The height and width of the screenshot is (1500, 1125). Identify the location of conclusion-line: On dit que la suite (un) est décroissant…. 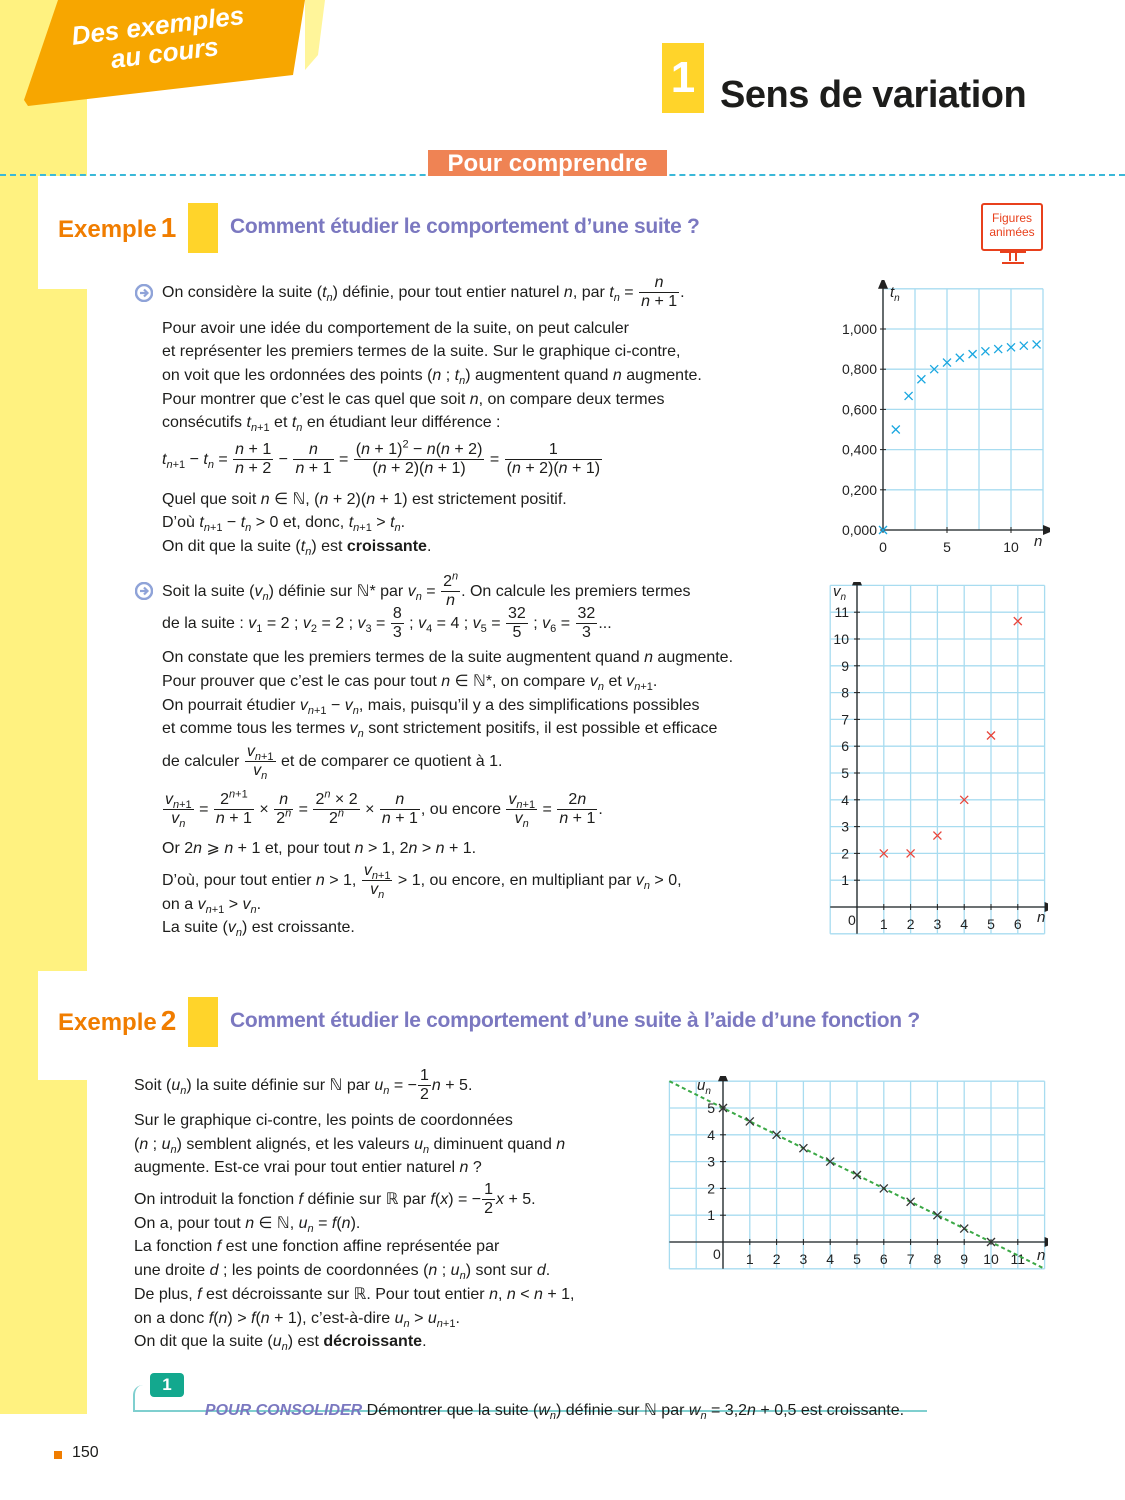
(280, 1343).